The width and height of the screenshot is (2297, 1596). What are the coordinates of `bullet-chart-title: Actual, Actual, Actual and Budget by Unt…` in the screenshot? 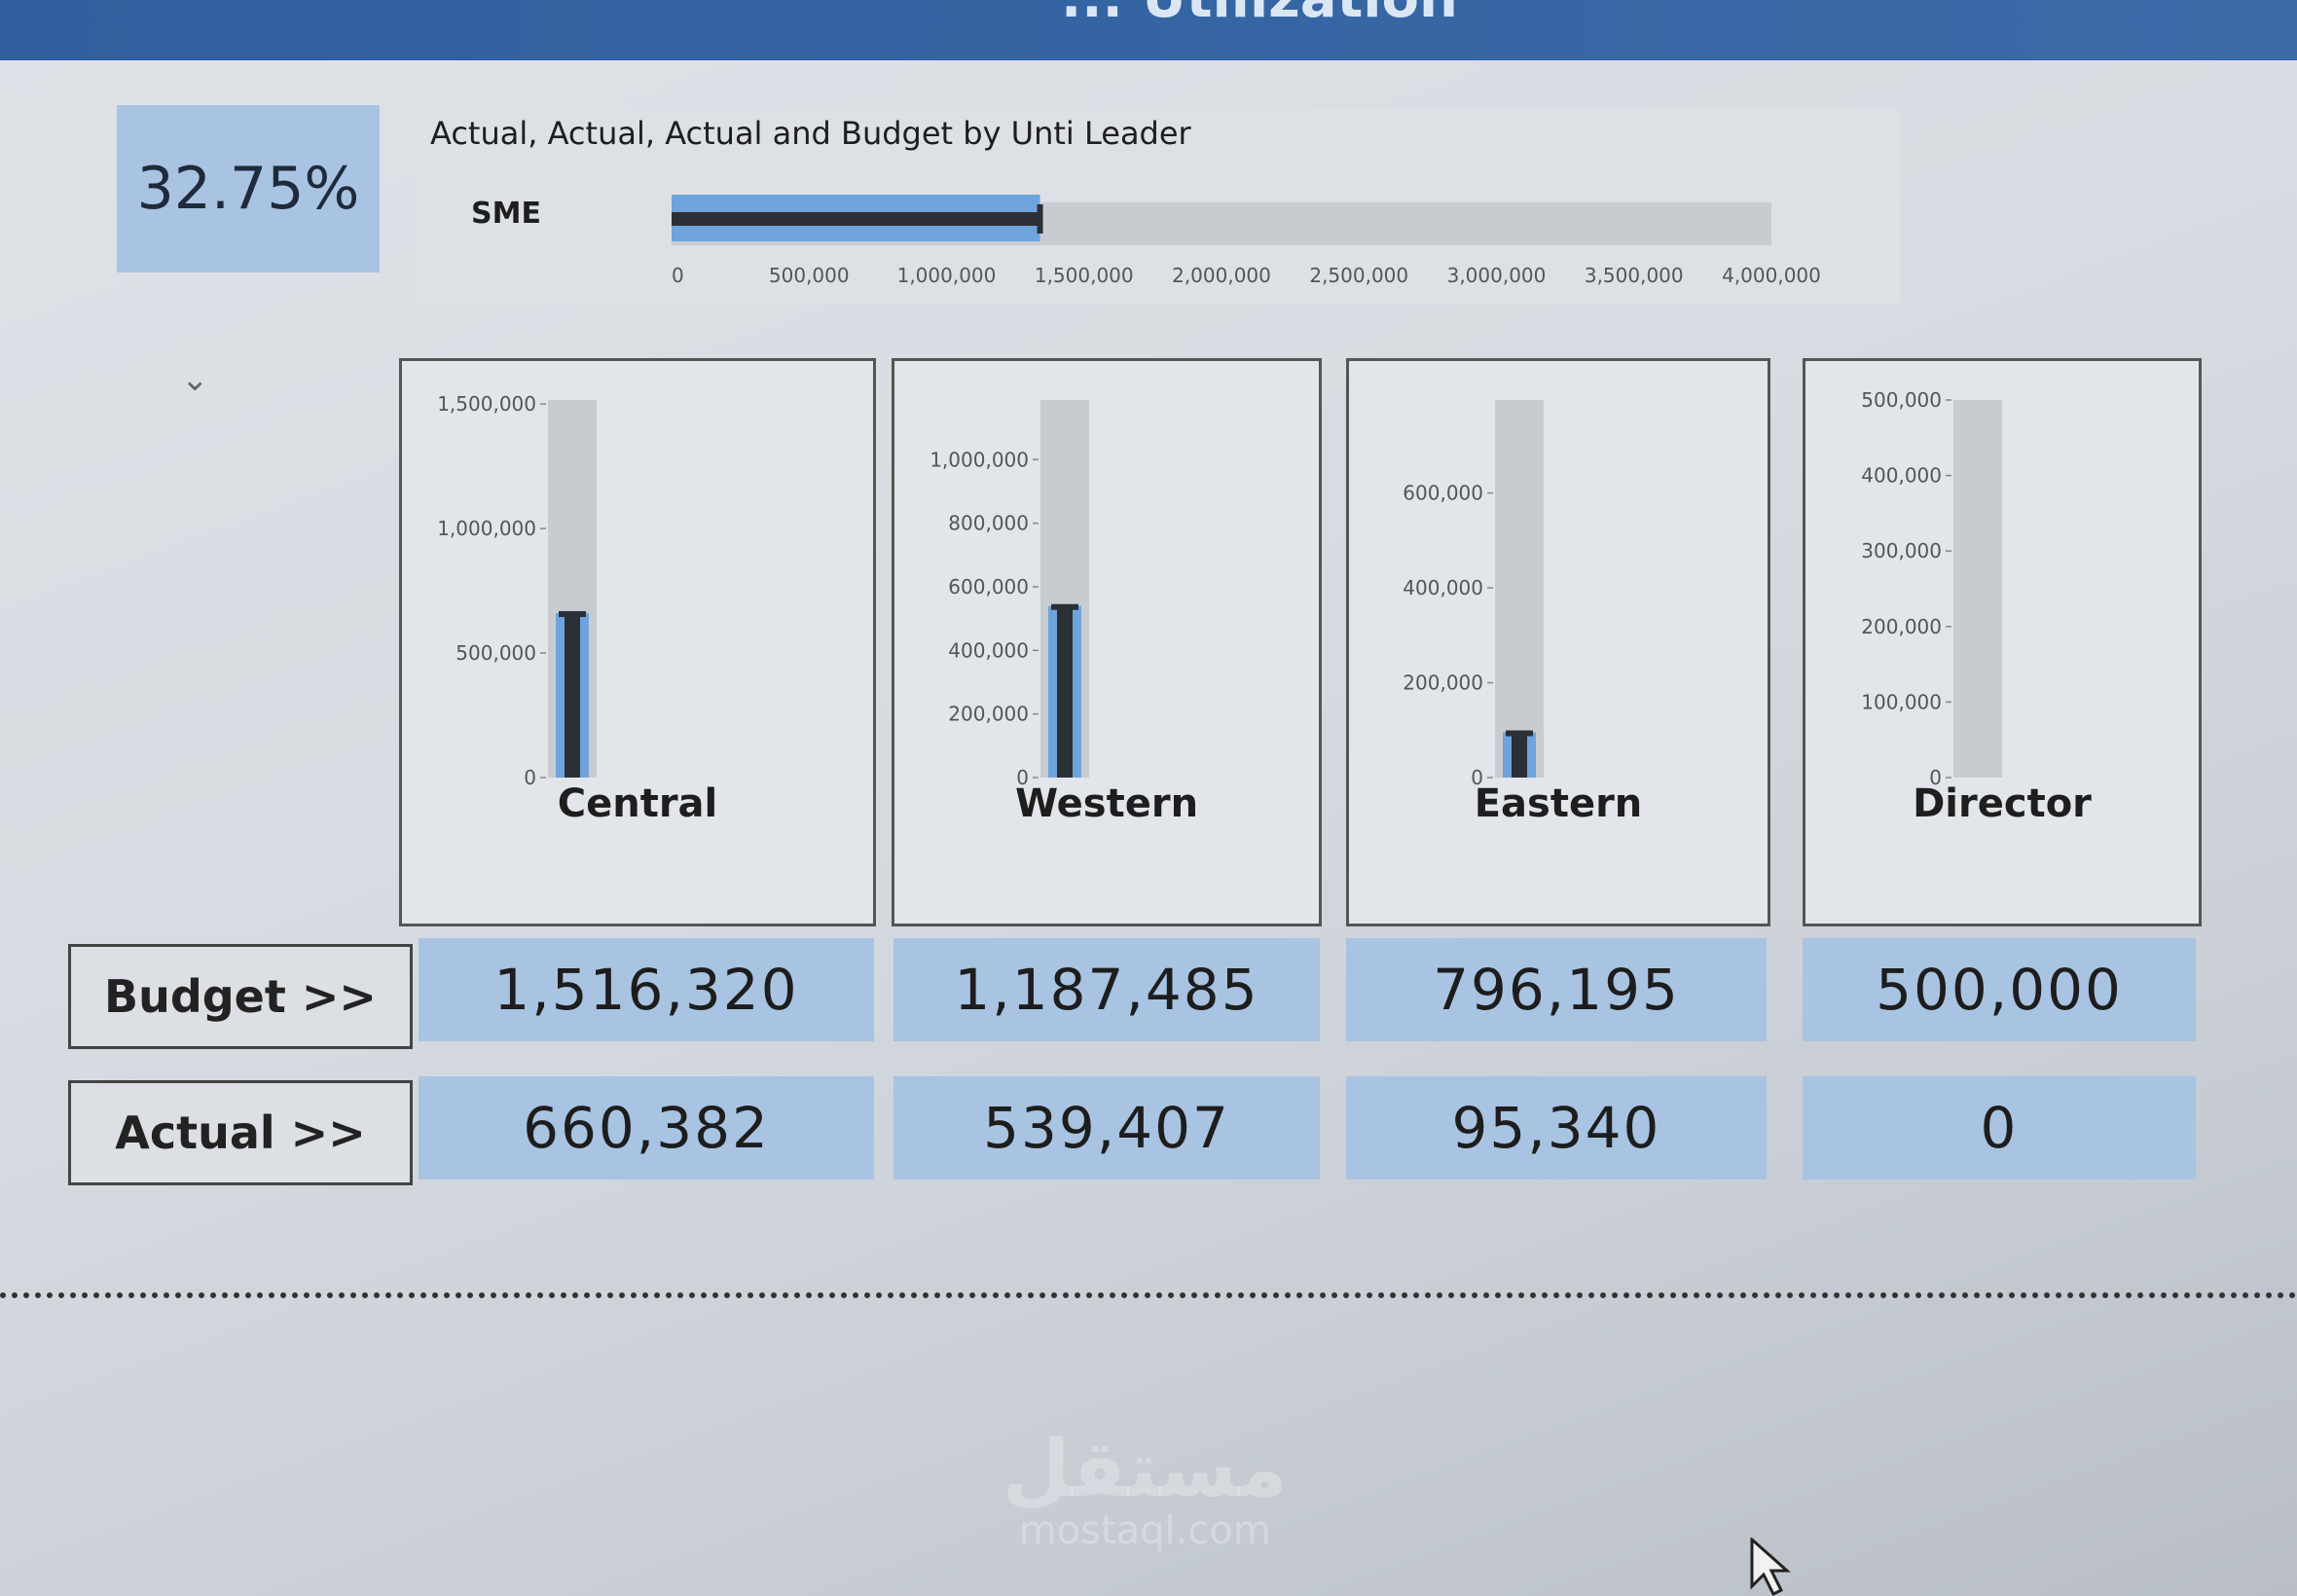 It's located at (810, 133).